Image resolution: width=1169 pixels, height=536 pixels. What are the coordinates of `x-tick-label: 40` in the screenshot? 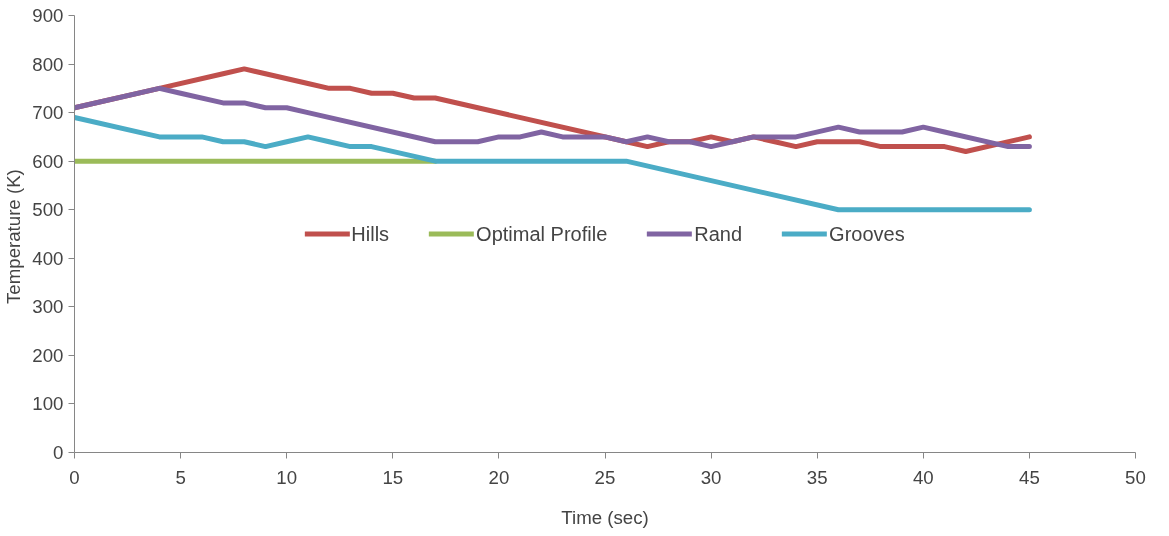 It's located at (923, 477).